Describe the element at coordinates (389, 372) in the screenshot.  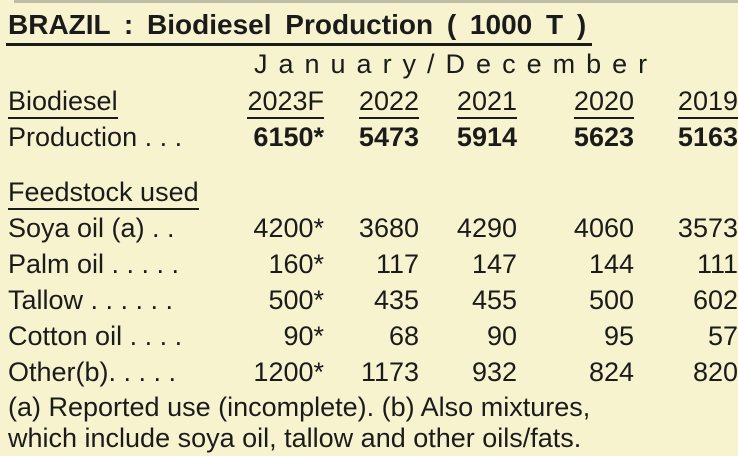
I see `cell-value: 1173` at that location.